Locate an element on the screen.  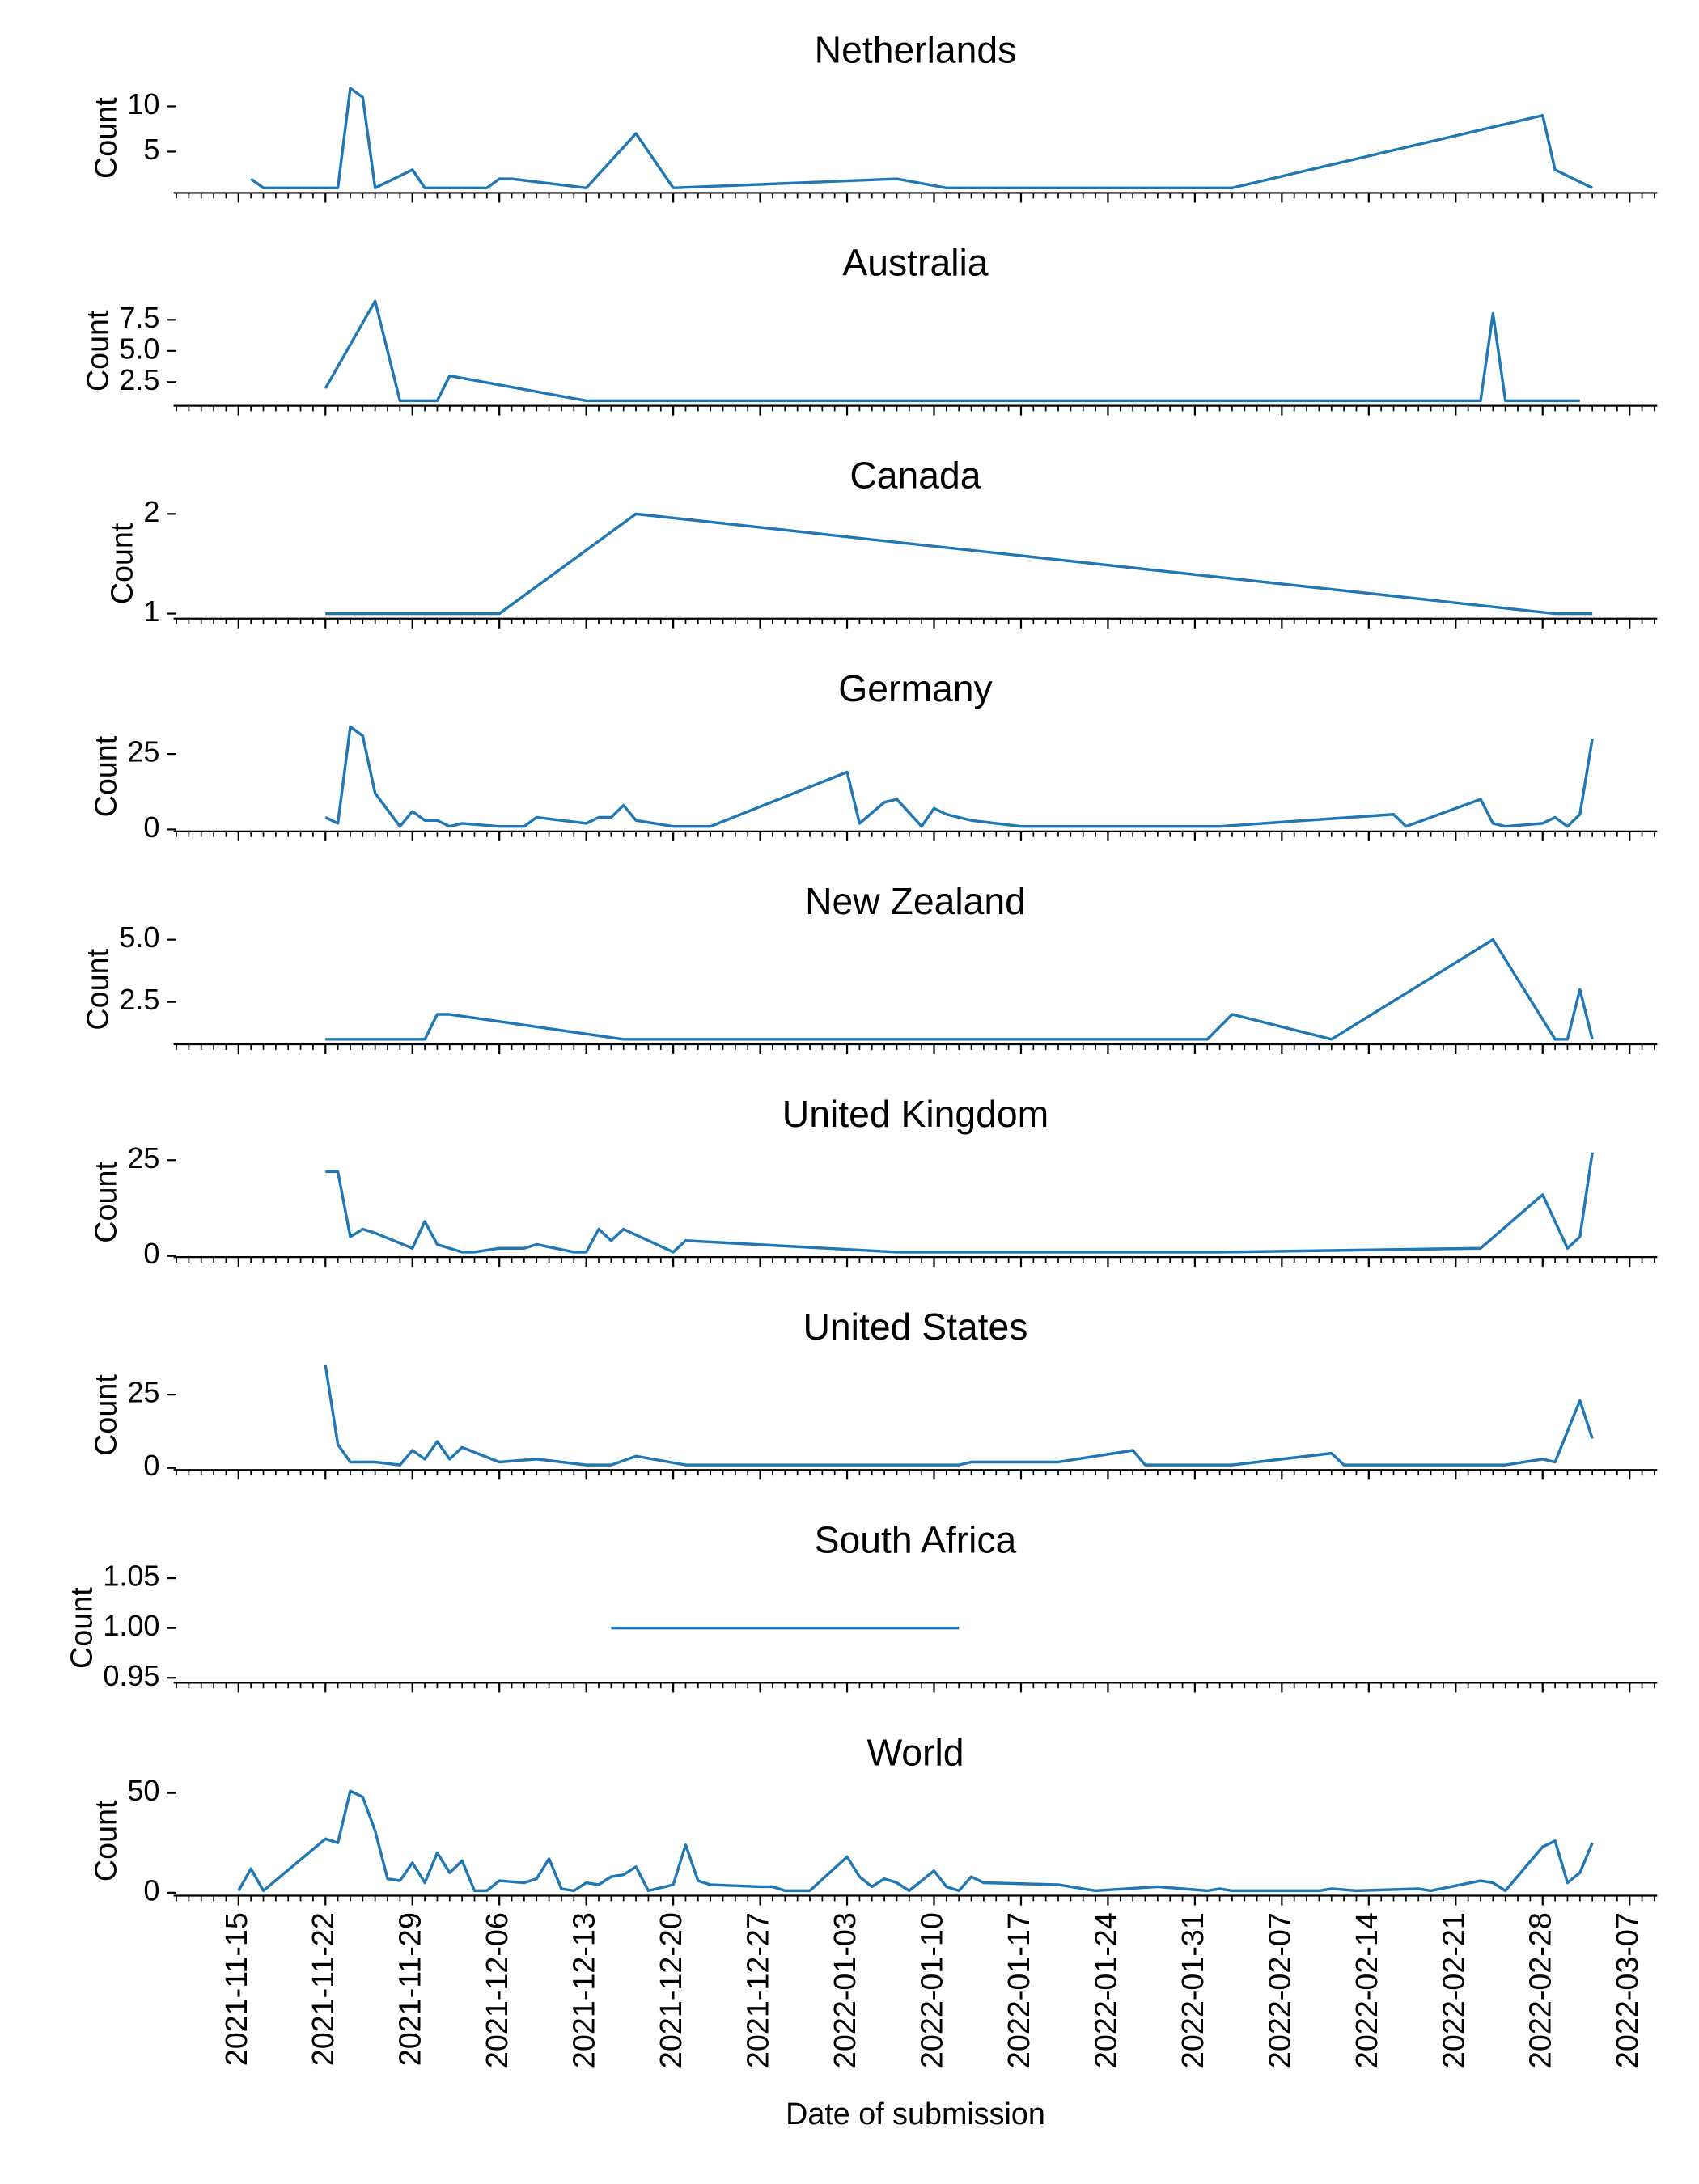
y-tick-label: 1.00 is located at coordinates (131, 1625).